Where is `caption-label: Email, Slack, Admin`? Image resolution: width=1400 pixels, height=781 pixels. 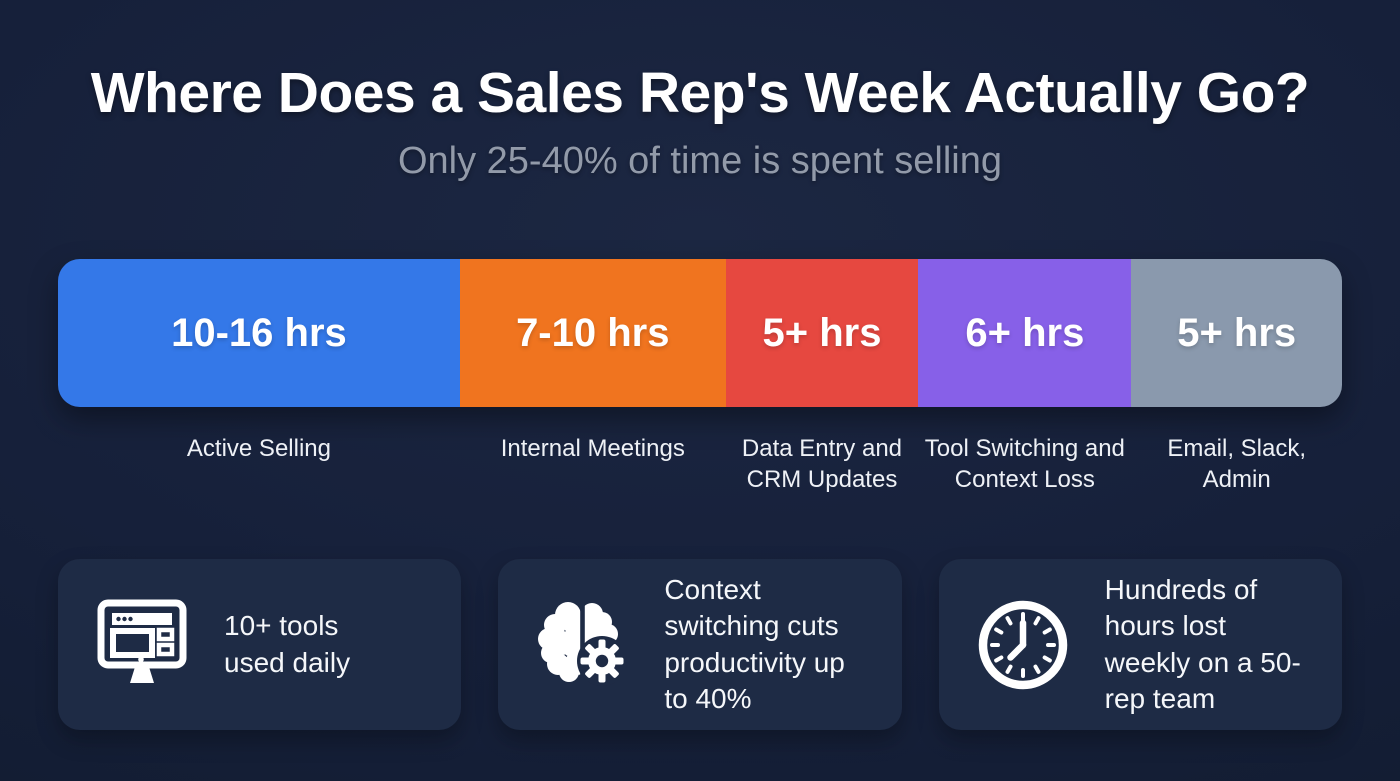
caption-label: Email, Slack, Admin is located at coordinates (1237, 464).